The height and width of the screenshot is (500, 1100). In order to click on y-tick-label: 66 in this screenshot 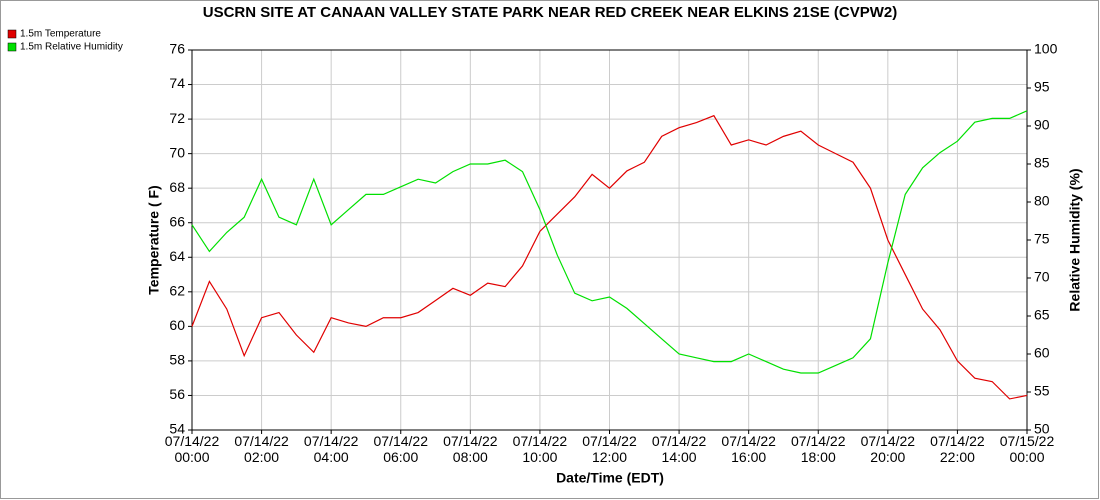, I will do `click(177, 221)`.